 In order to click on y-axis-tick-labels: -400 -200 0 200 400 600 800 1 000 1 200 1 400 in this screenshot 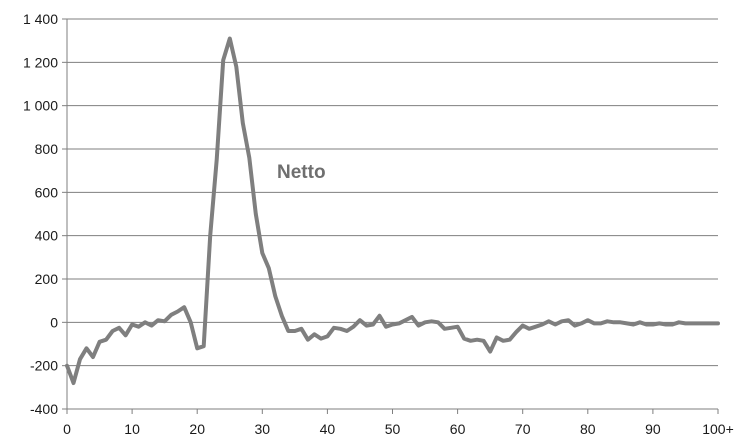, I will do `click(40, 214)`.